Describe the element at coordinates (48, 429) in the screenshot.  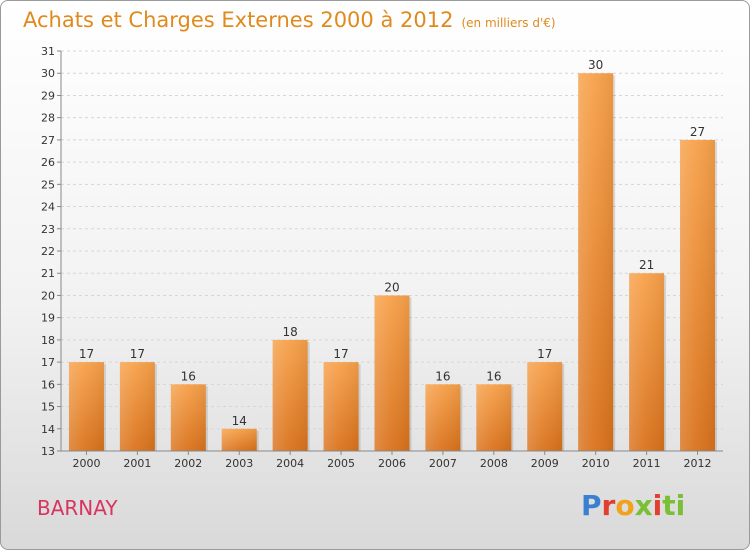
I see `y-tick-label: 14` at that location.